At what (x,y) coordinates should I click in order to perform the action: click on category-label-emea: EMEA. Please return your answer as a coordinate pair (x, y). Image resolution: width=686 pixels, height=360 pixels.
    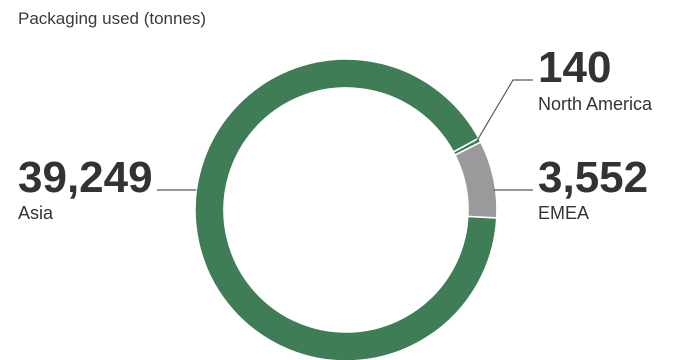
    Looking at the image, I should click on (563, 213).